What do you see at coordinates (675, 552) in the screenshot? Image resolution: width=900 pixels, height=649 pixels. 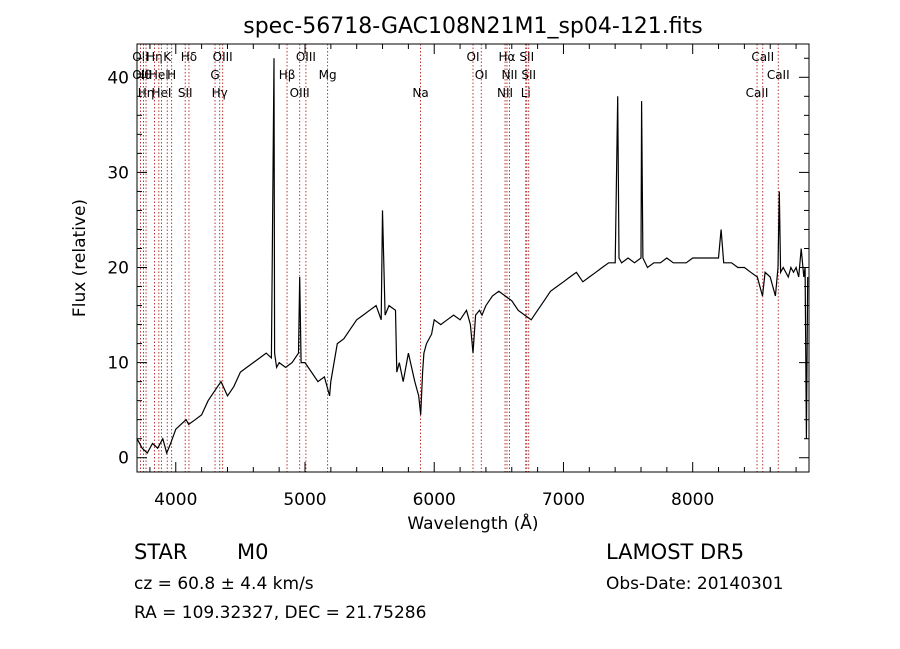 I see `survey-name: LAMOST DR5` at bounding box center [675, 552].